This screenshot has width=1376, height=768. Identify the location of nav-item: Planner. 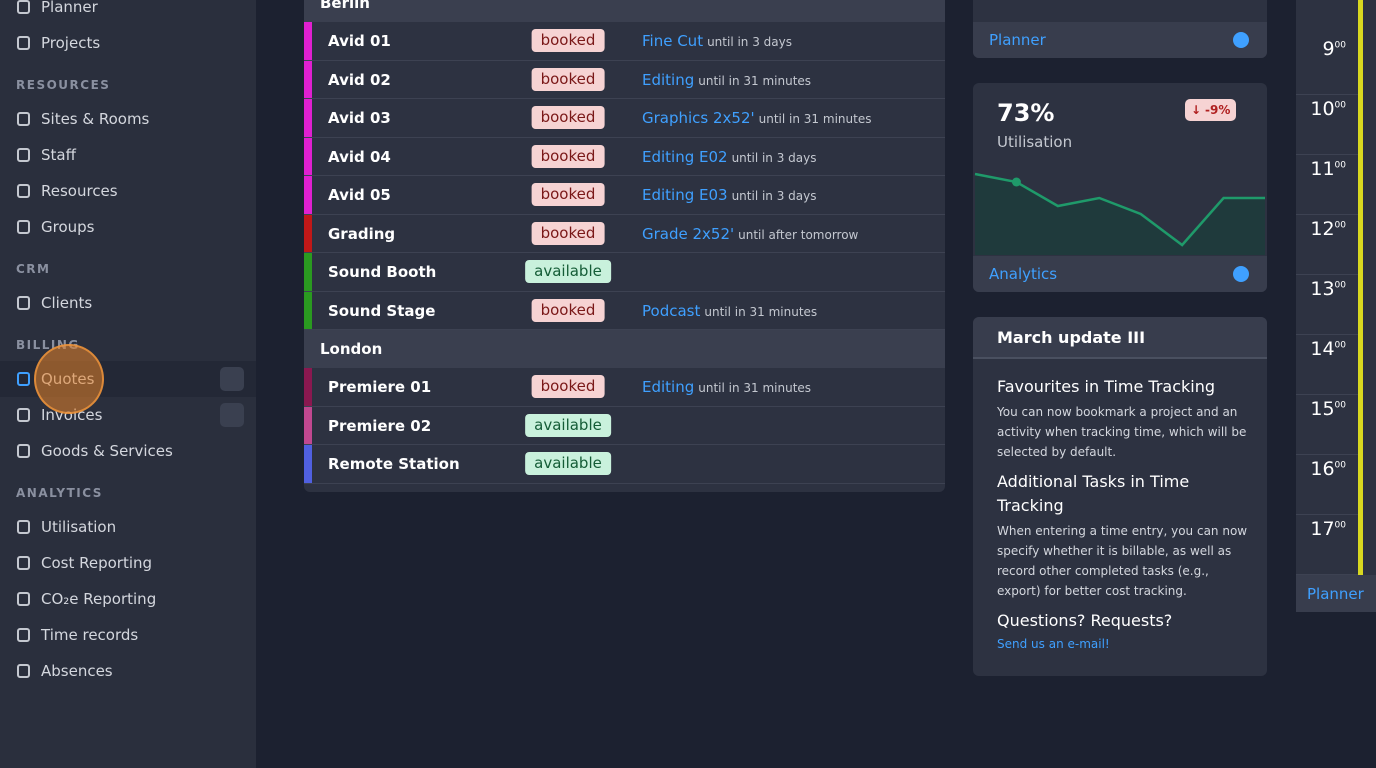
(128, 12).